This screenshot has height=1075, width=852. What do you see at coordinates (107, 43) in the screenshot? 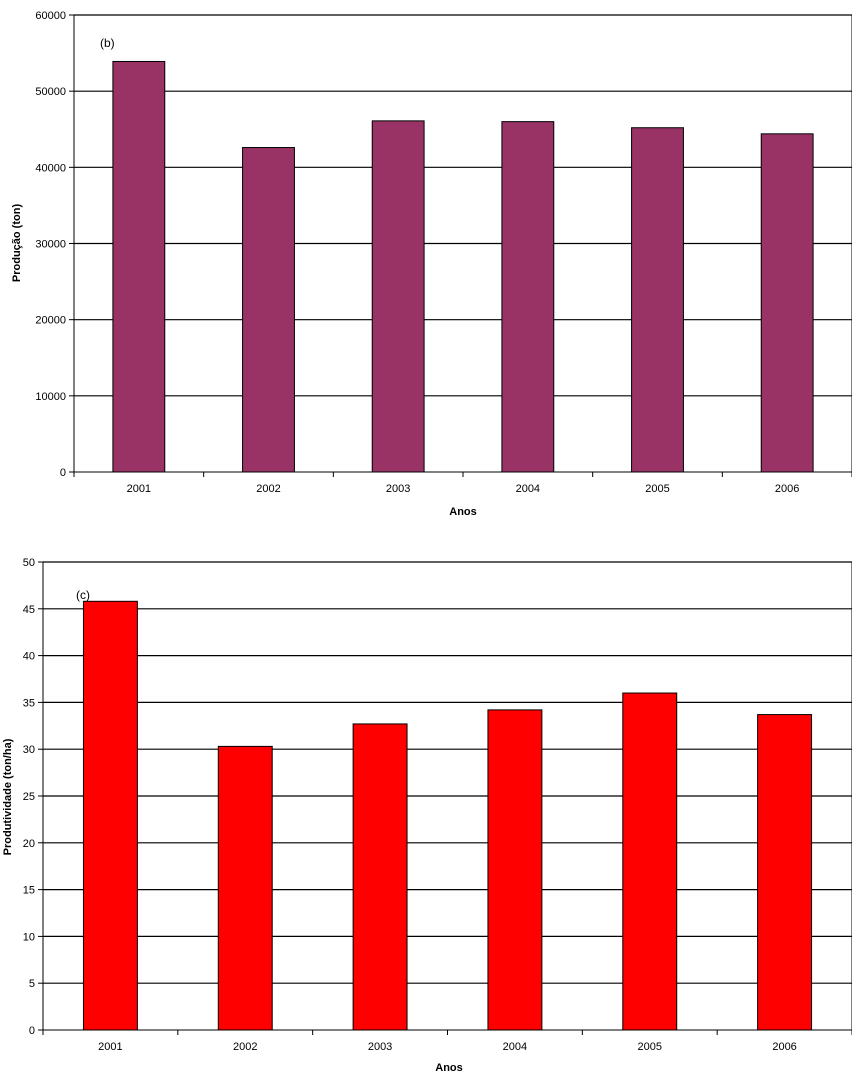
I see `panel-label: (b)` at bounding box center [107, 43].